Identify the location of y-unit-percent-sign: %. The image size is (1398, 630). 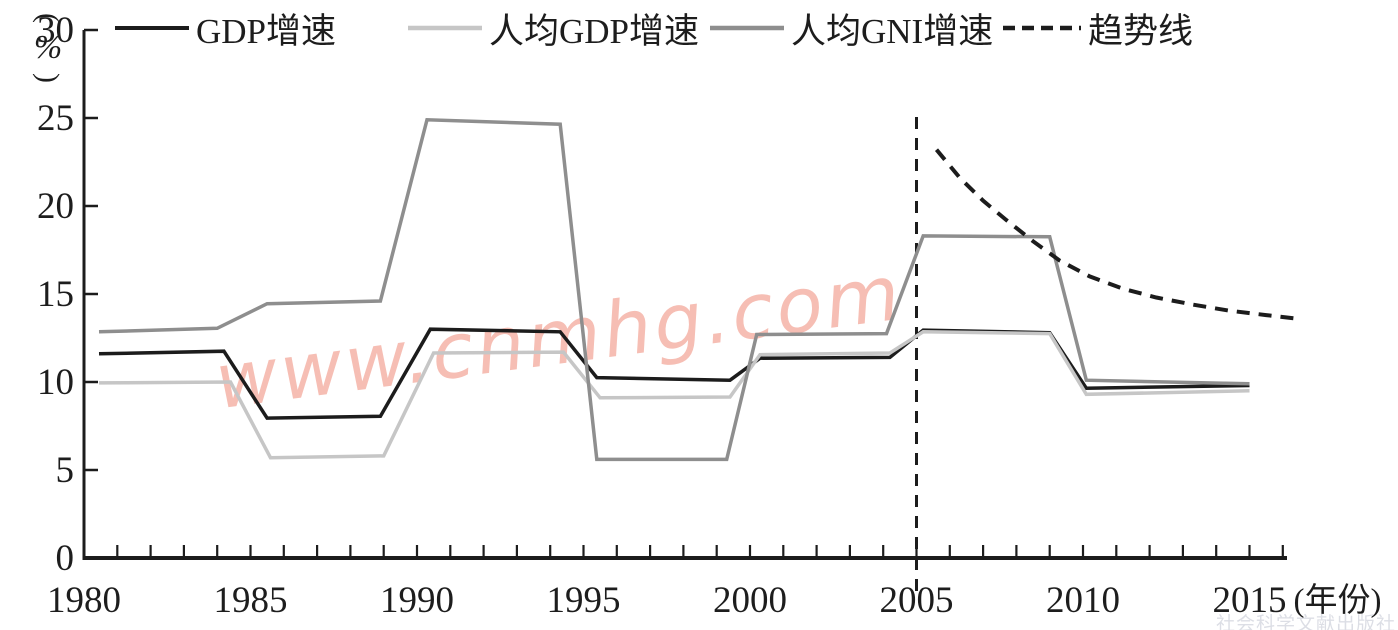
(48, 47).